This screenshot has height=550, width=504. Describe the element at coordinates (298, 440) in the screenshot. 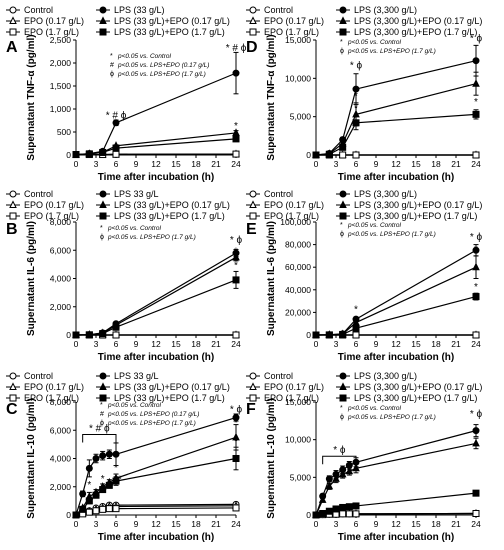

I see `y-tick-label: 10,000` at that location.